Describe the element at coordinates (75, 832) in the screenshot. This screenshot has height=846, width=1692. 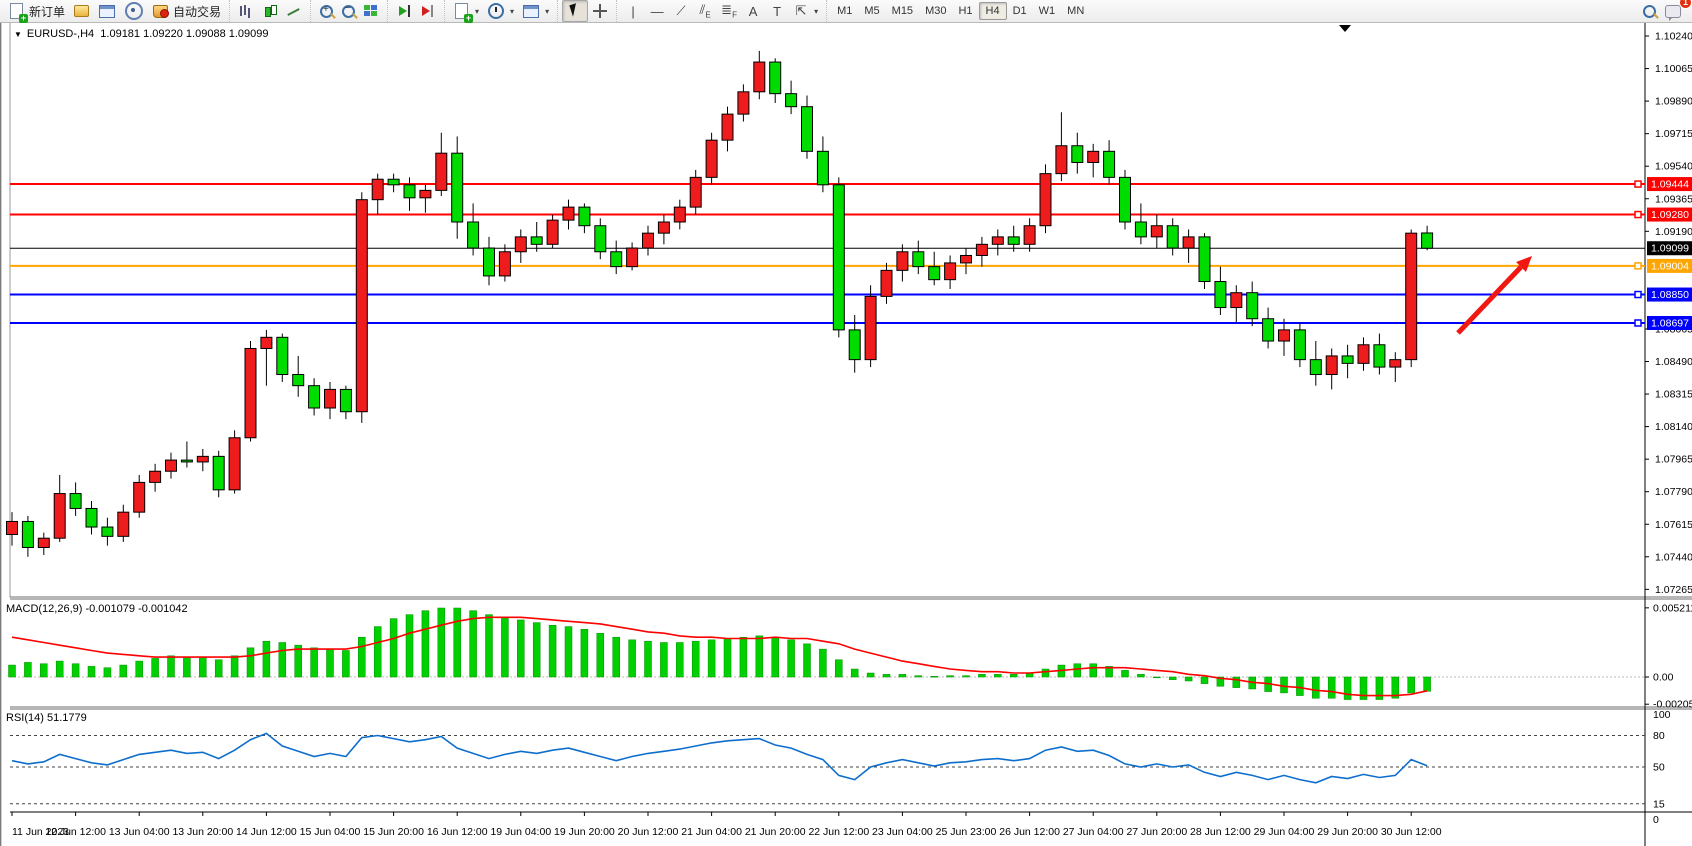
I see `time-label: 12 Jun 12:00` at that location.